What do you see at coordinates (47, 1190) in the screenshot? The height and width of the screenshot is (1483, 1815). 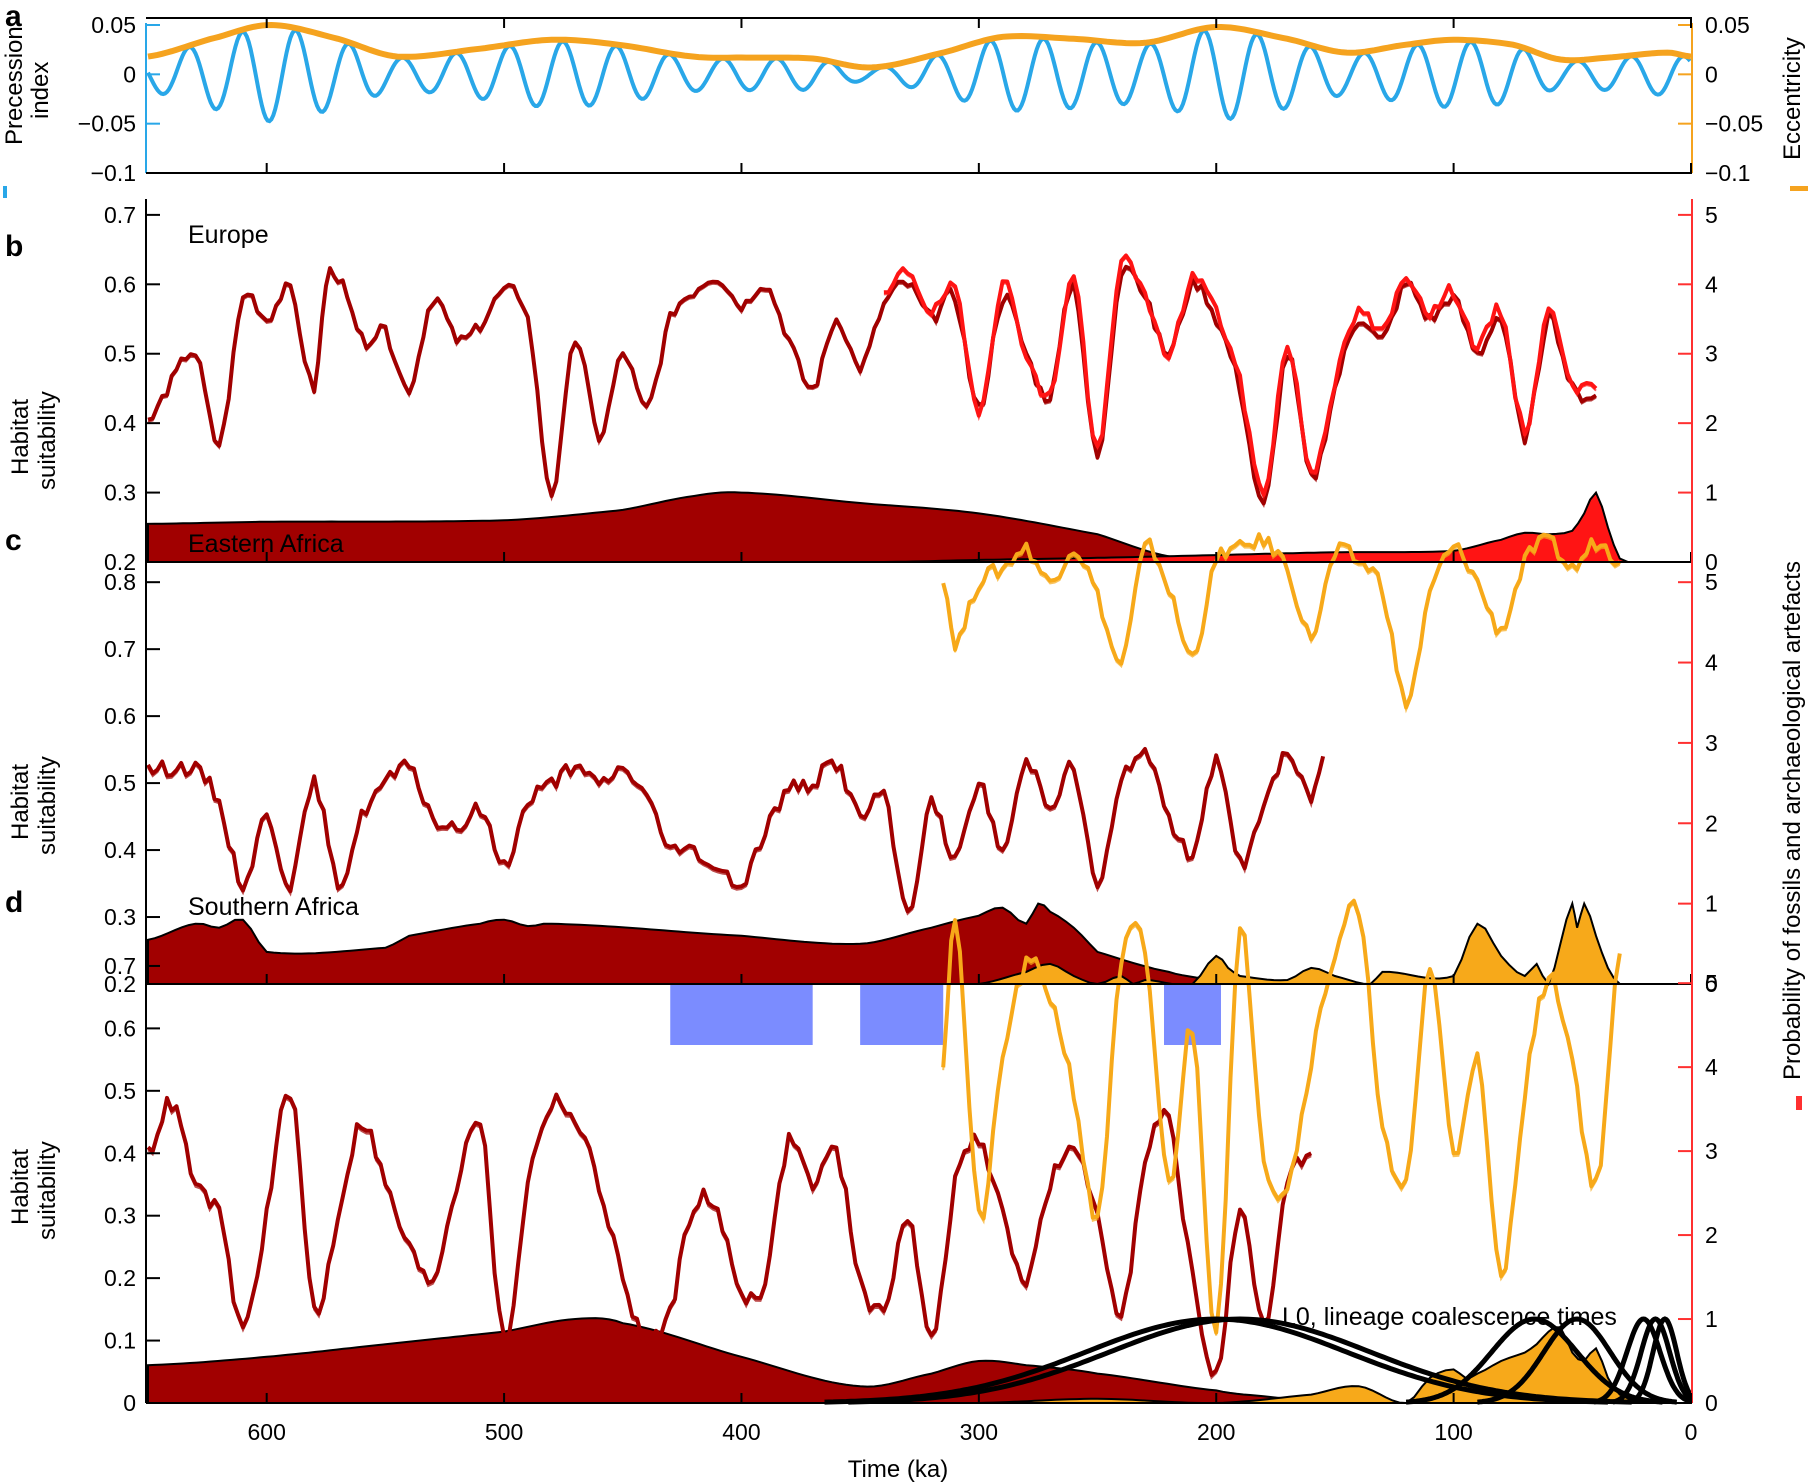 I see `habitat-axis-title-d-line2: suitability` at bounding box center [47, 1190].